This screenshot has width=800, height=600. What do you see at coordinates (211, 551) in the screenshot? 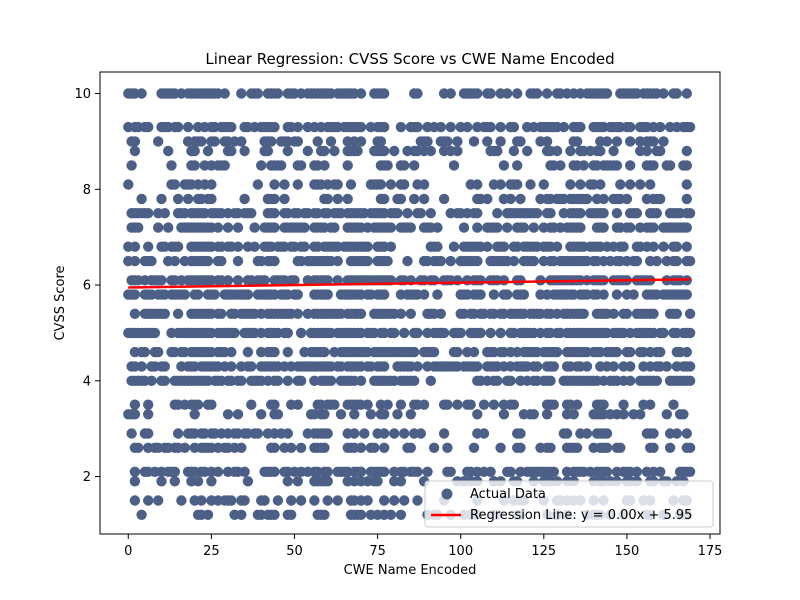
I see `x-tick-label: 25` at bounding box center [211, 551].